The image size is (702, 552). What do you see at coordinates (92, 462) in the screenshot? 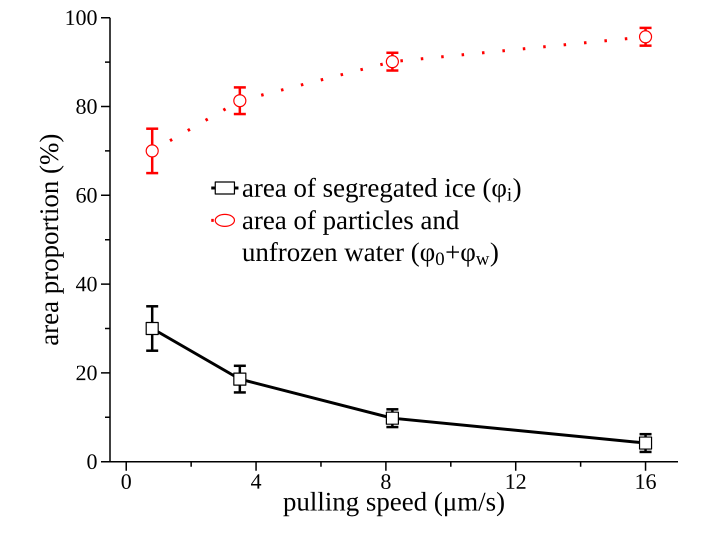
I see `y-tick-label: 0` at bounding box center [92, 462].